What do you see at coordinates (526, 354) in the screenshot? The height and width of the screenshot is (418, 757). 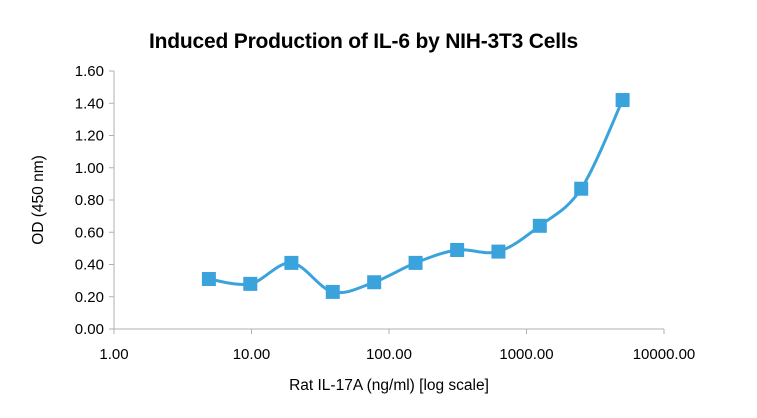 I see `x-tick-label: 1000.00` at bounding box center [526, 354].